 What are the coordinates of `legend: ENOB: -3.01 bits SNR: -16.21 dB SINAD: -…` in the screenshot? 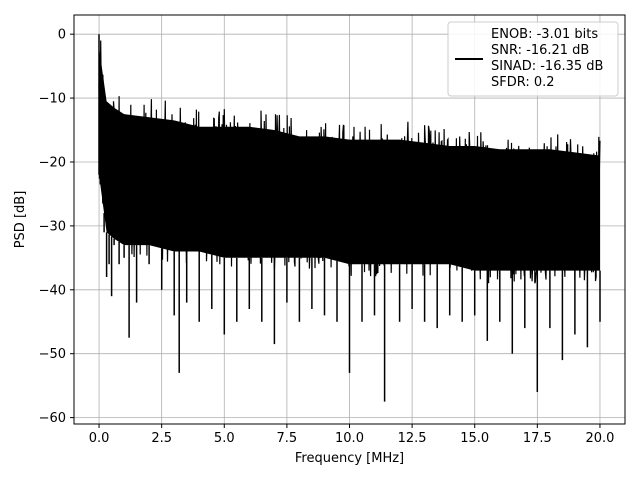 It's located at (533, 59).